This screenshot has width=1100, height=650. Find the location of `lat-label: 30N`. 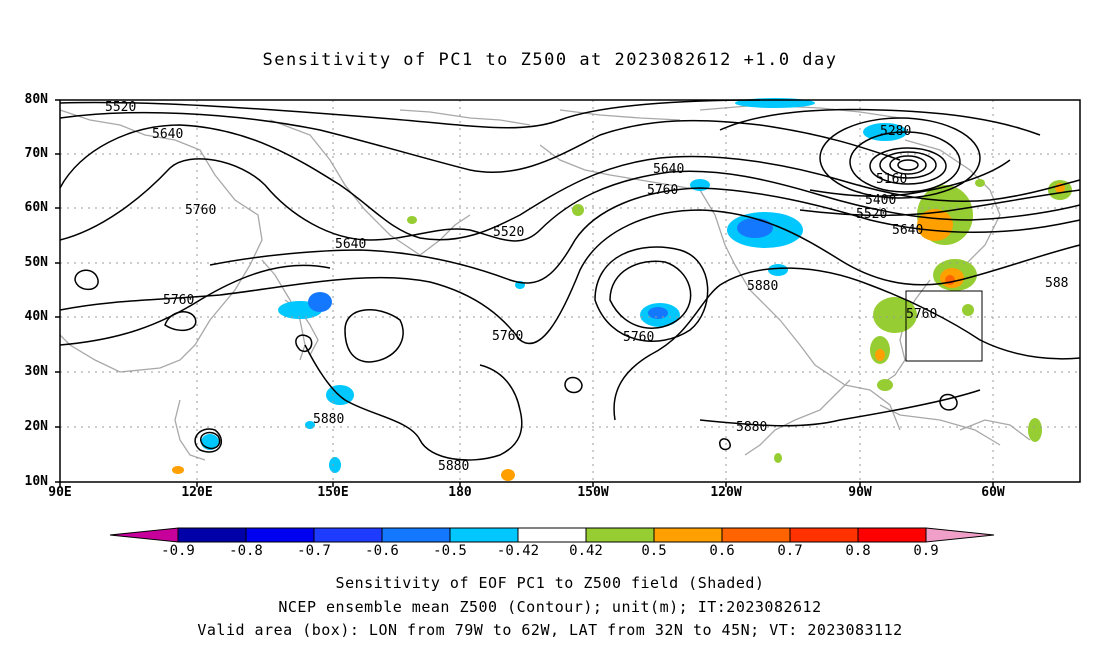

lat-label: 30N is located at coordinates (36, 371).